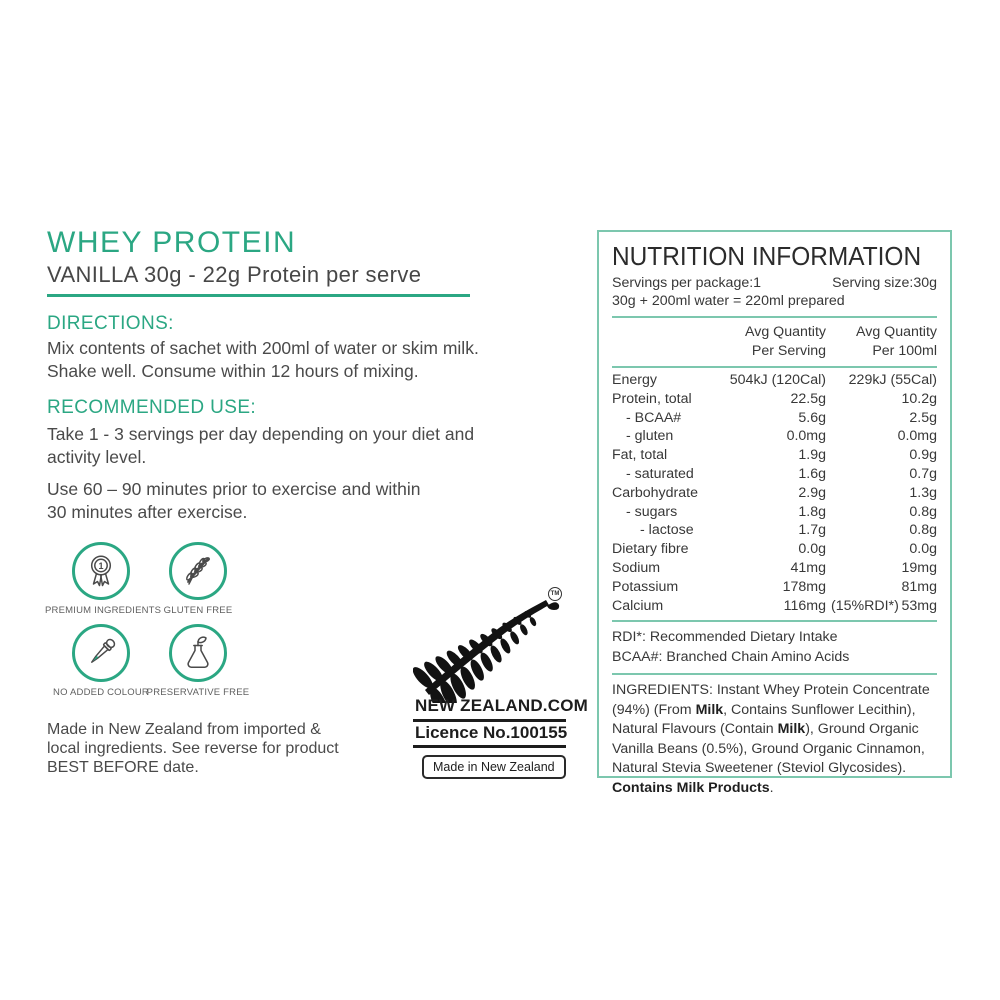 Image resolution: width=1000 pixels, height=1000 pixels. I want to click on fernmark-site: NEW ZEALAND.COM, so click(501, 705).